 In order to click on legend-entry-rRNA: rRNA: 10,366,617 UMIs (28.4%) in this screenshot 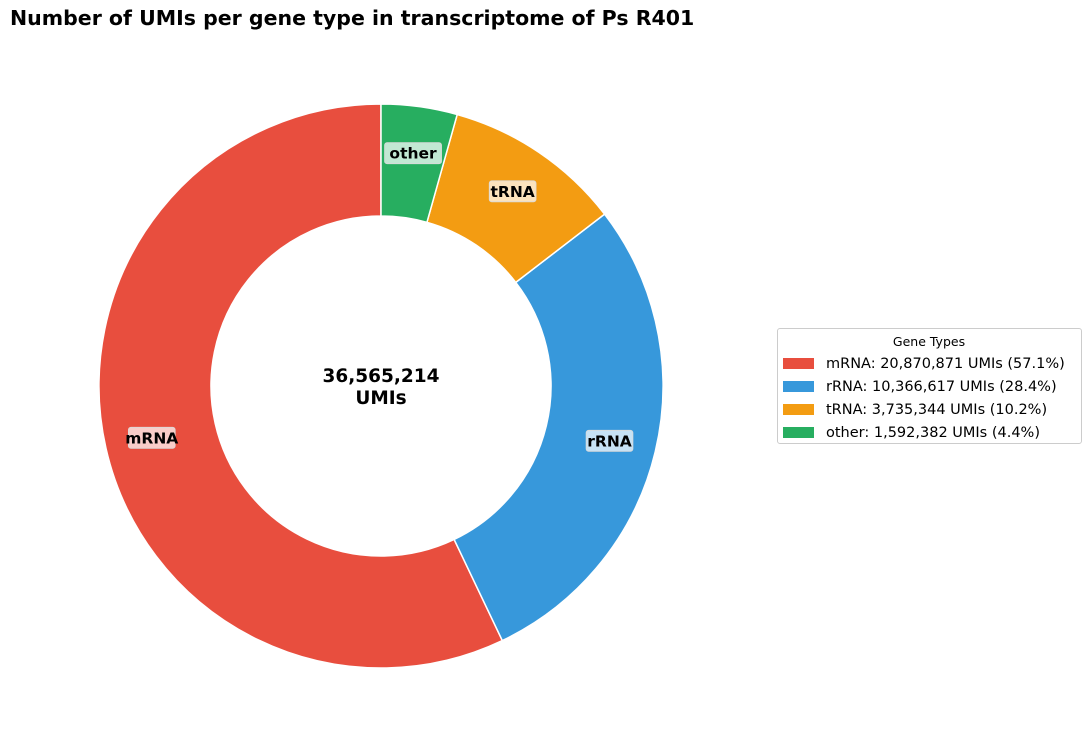, I will do `click(929, 386)`.